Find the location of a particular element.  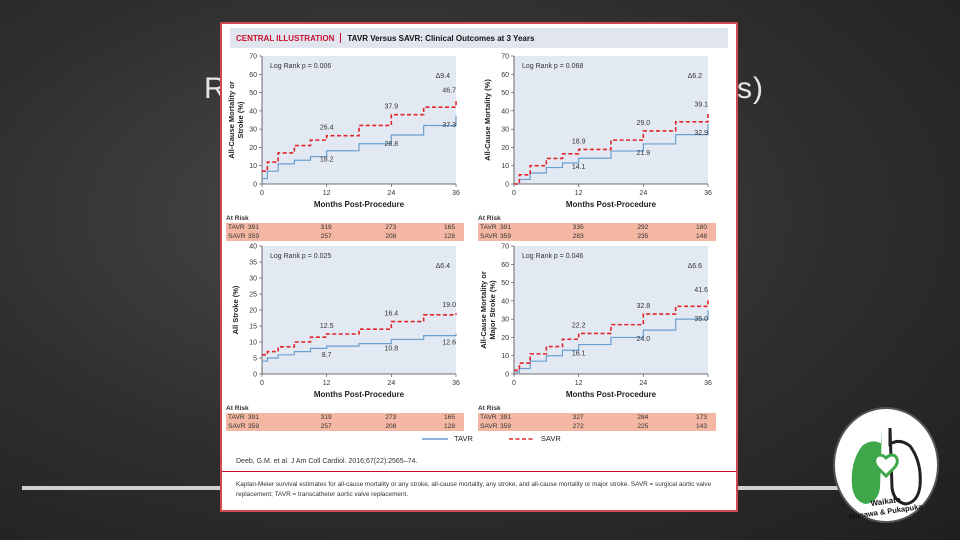

at-risk-value: 272 is located at coordinates (578, 426).